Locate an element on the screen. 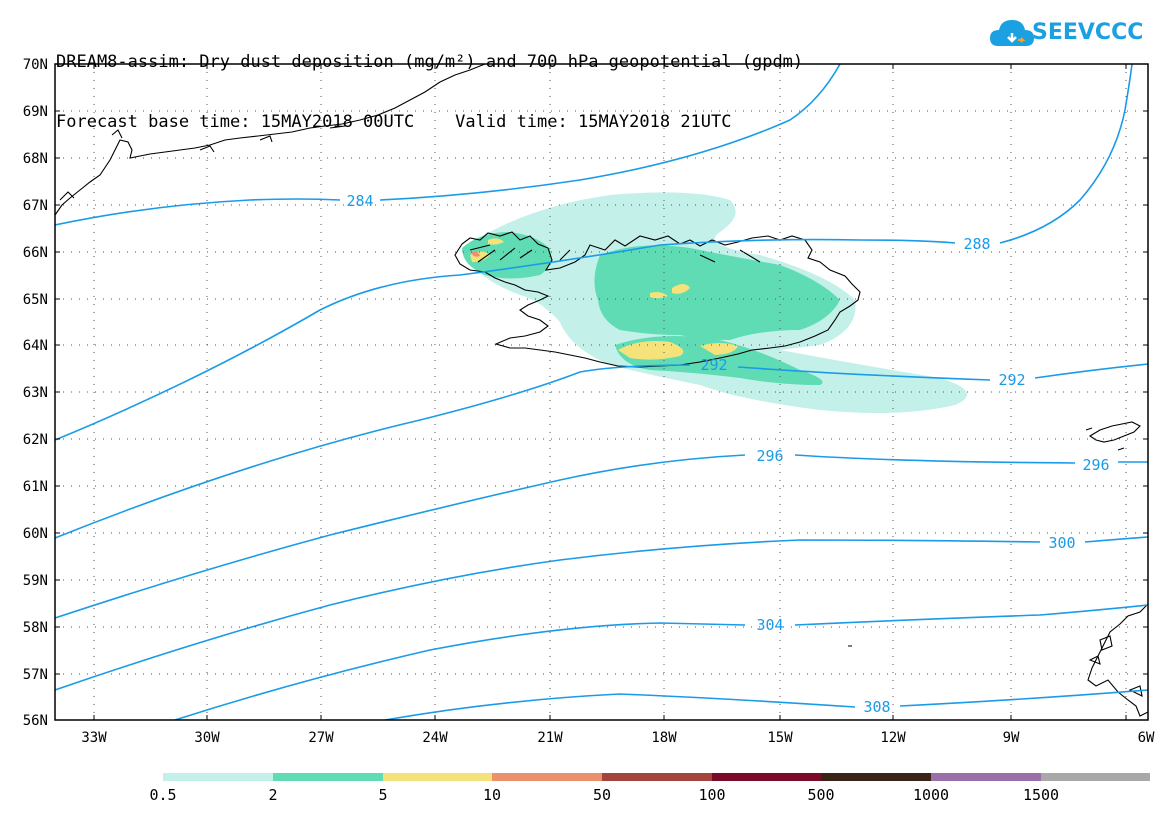 This screenshot has width=1175, height=815. colorbar-label: 500 is located at coordinates (820, 795).